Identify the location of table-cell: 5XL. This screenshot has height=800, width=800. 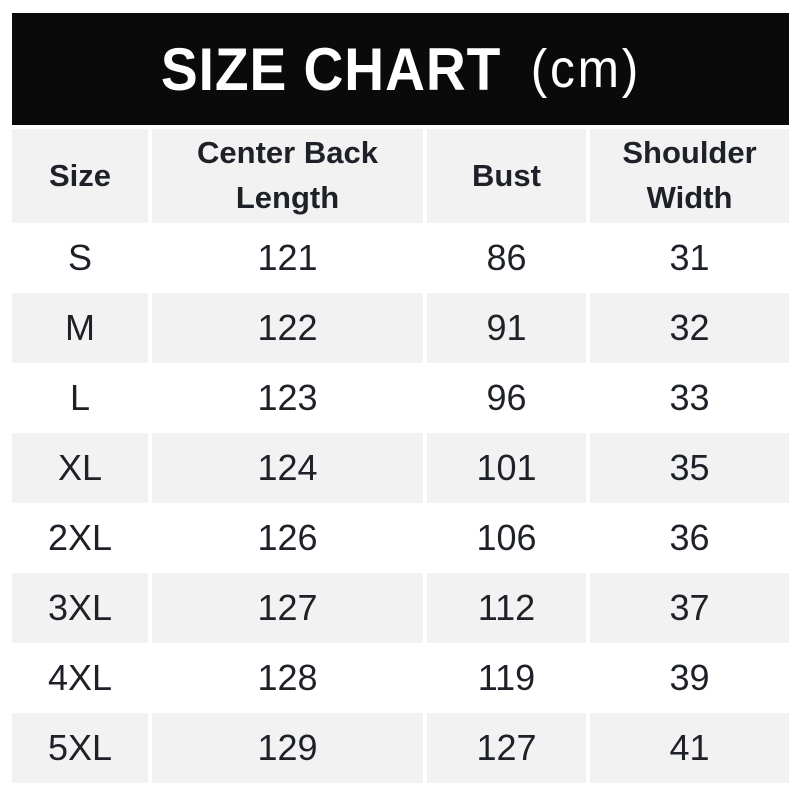
(80, 748).